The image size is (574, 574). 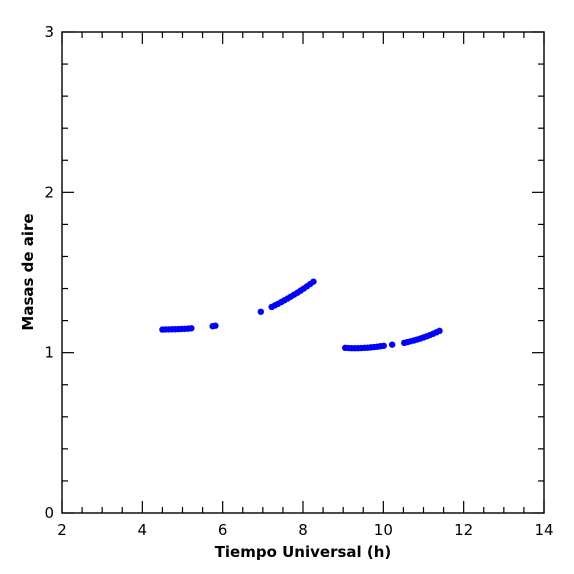 What do you see at coordinates (49, 513) in the screenshot?
I see `y-tick-label: 0` at bounding box center [49, 513].